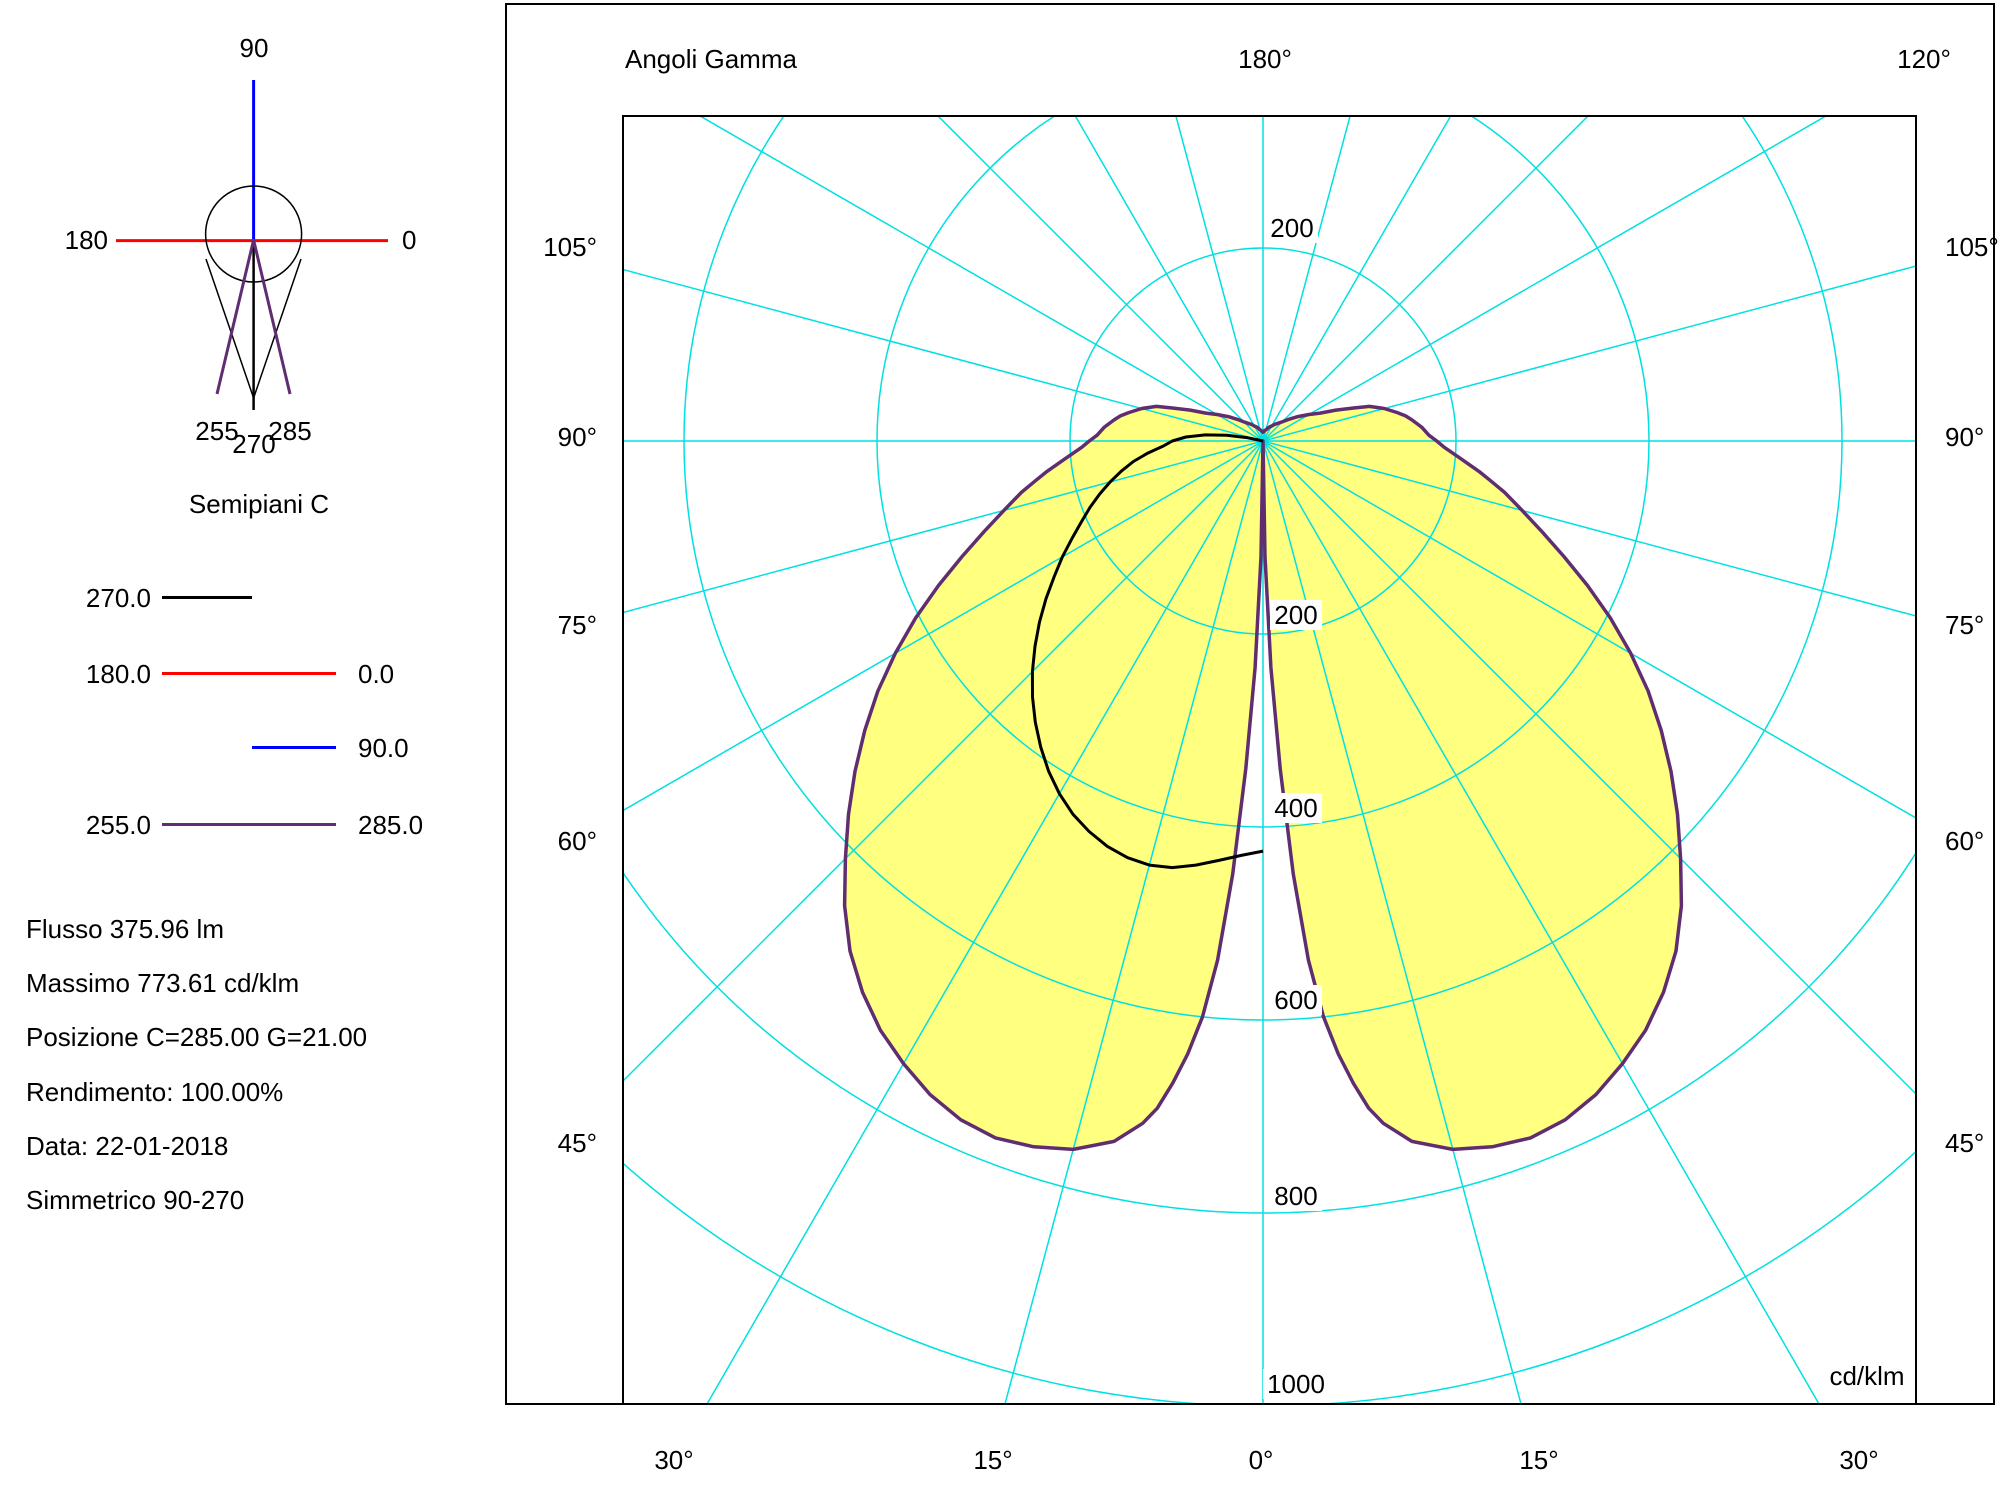 Image resolution: width=2000 pixels, height=1500 pixels. Describe the element at coordinates (235, 317) in the screenshot. I see `lamp-axis-255-line` at that location.